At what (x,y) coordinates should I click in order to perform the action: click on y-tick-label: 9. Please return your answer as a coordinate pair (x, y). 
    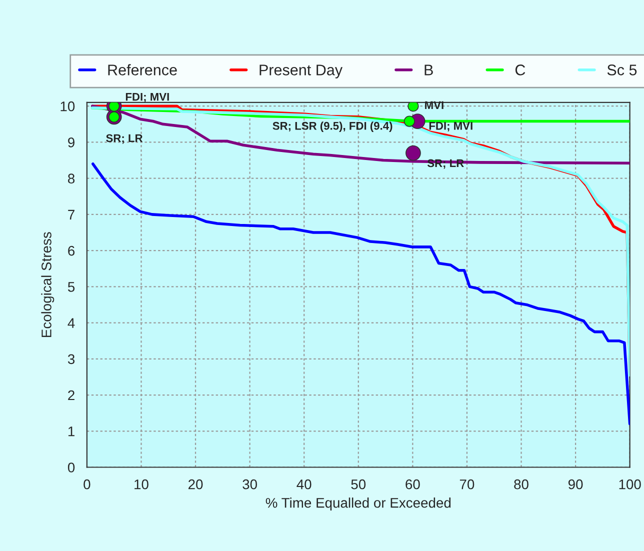
    Looking at the image, I should click on (71, 143).